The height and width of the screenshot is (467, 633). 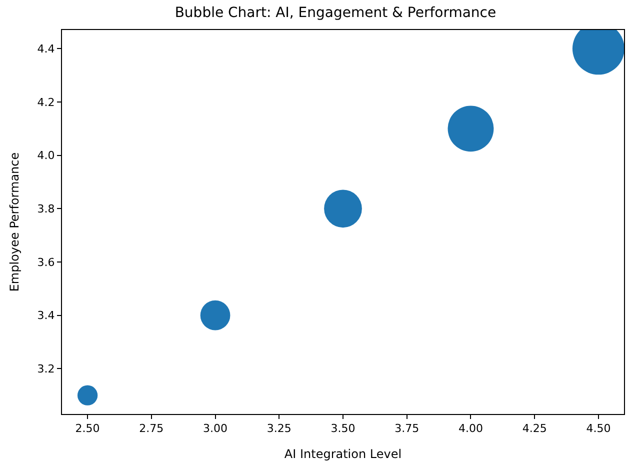 I want to click on x-tick-label: 2.75, so click(x=151, y=429).